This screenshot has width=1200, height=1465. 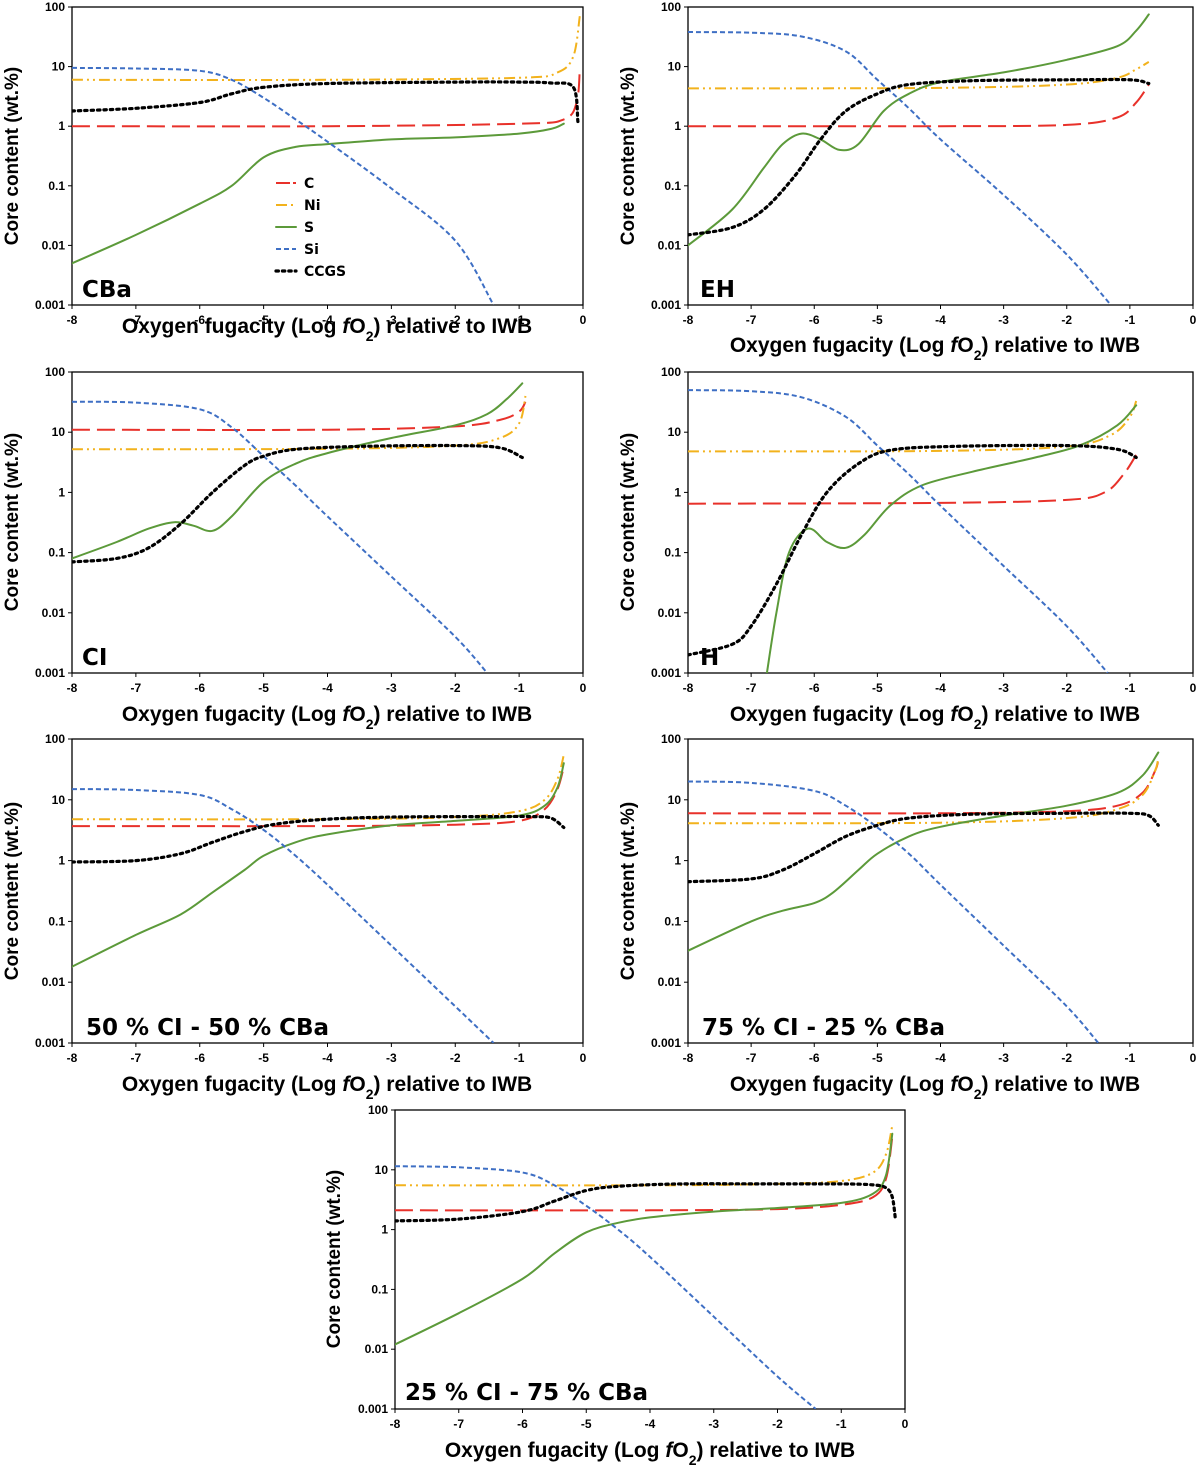 What do you see at coordinates (94, 658) in the screenshot?
I see `panel-label: CI` at bounding box center [94, 658].